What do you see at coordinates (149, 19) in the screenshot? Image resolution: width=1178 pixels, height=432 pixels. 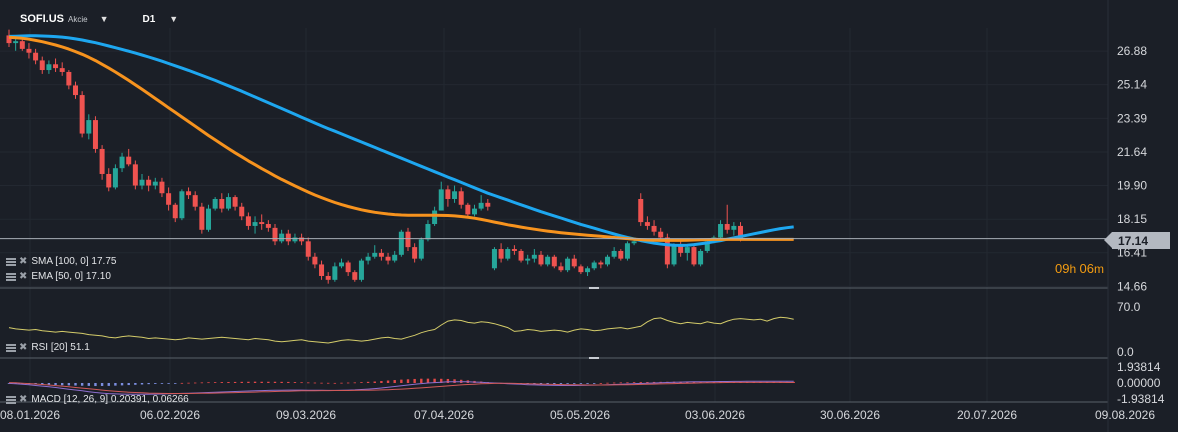 I see `interval-label: D1` at bounding box center [149, 19].